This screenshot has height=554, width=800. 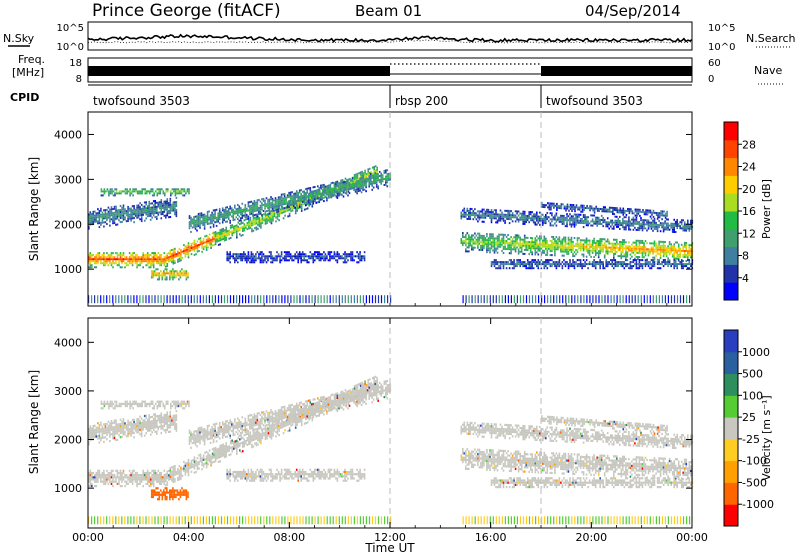 I want to click on noise-left-tick-bottom: 10^0, so click(x=70, y=47).